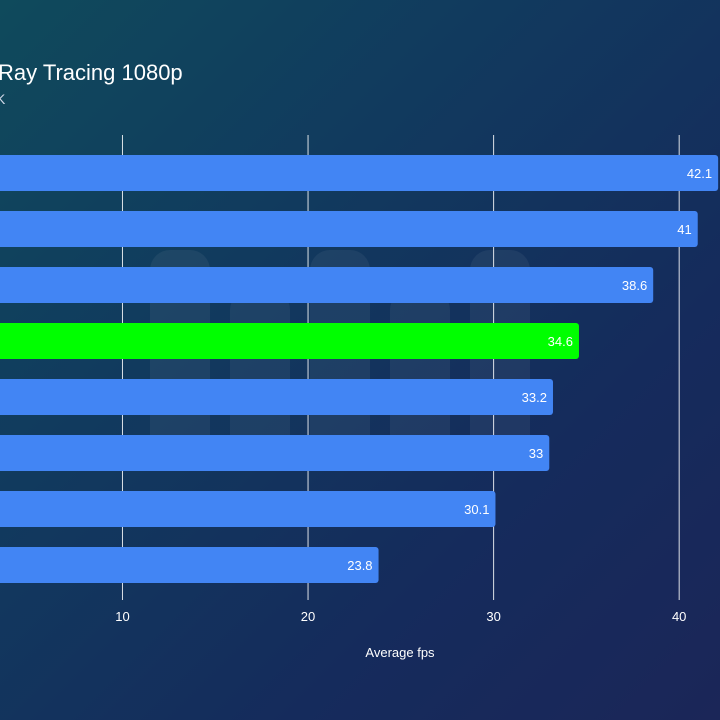 Image resolution: width=720 pixels, height=720 pixels. Describe the element at coordinates (493, 616) in the screenshot. I see `x-tick-label: 30` at that location.